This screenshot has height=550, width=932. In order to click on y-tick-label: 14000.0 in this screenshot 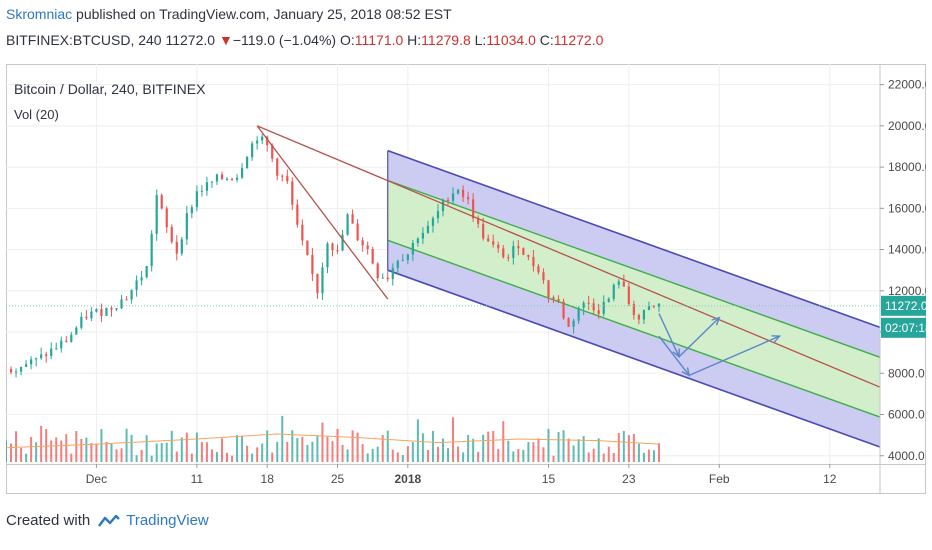, I will do `click(907, 250)`.